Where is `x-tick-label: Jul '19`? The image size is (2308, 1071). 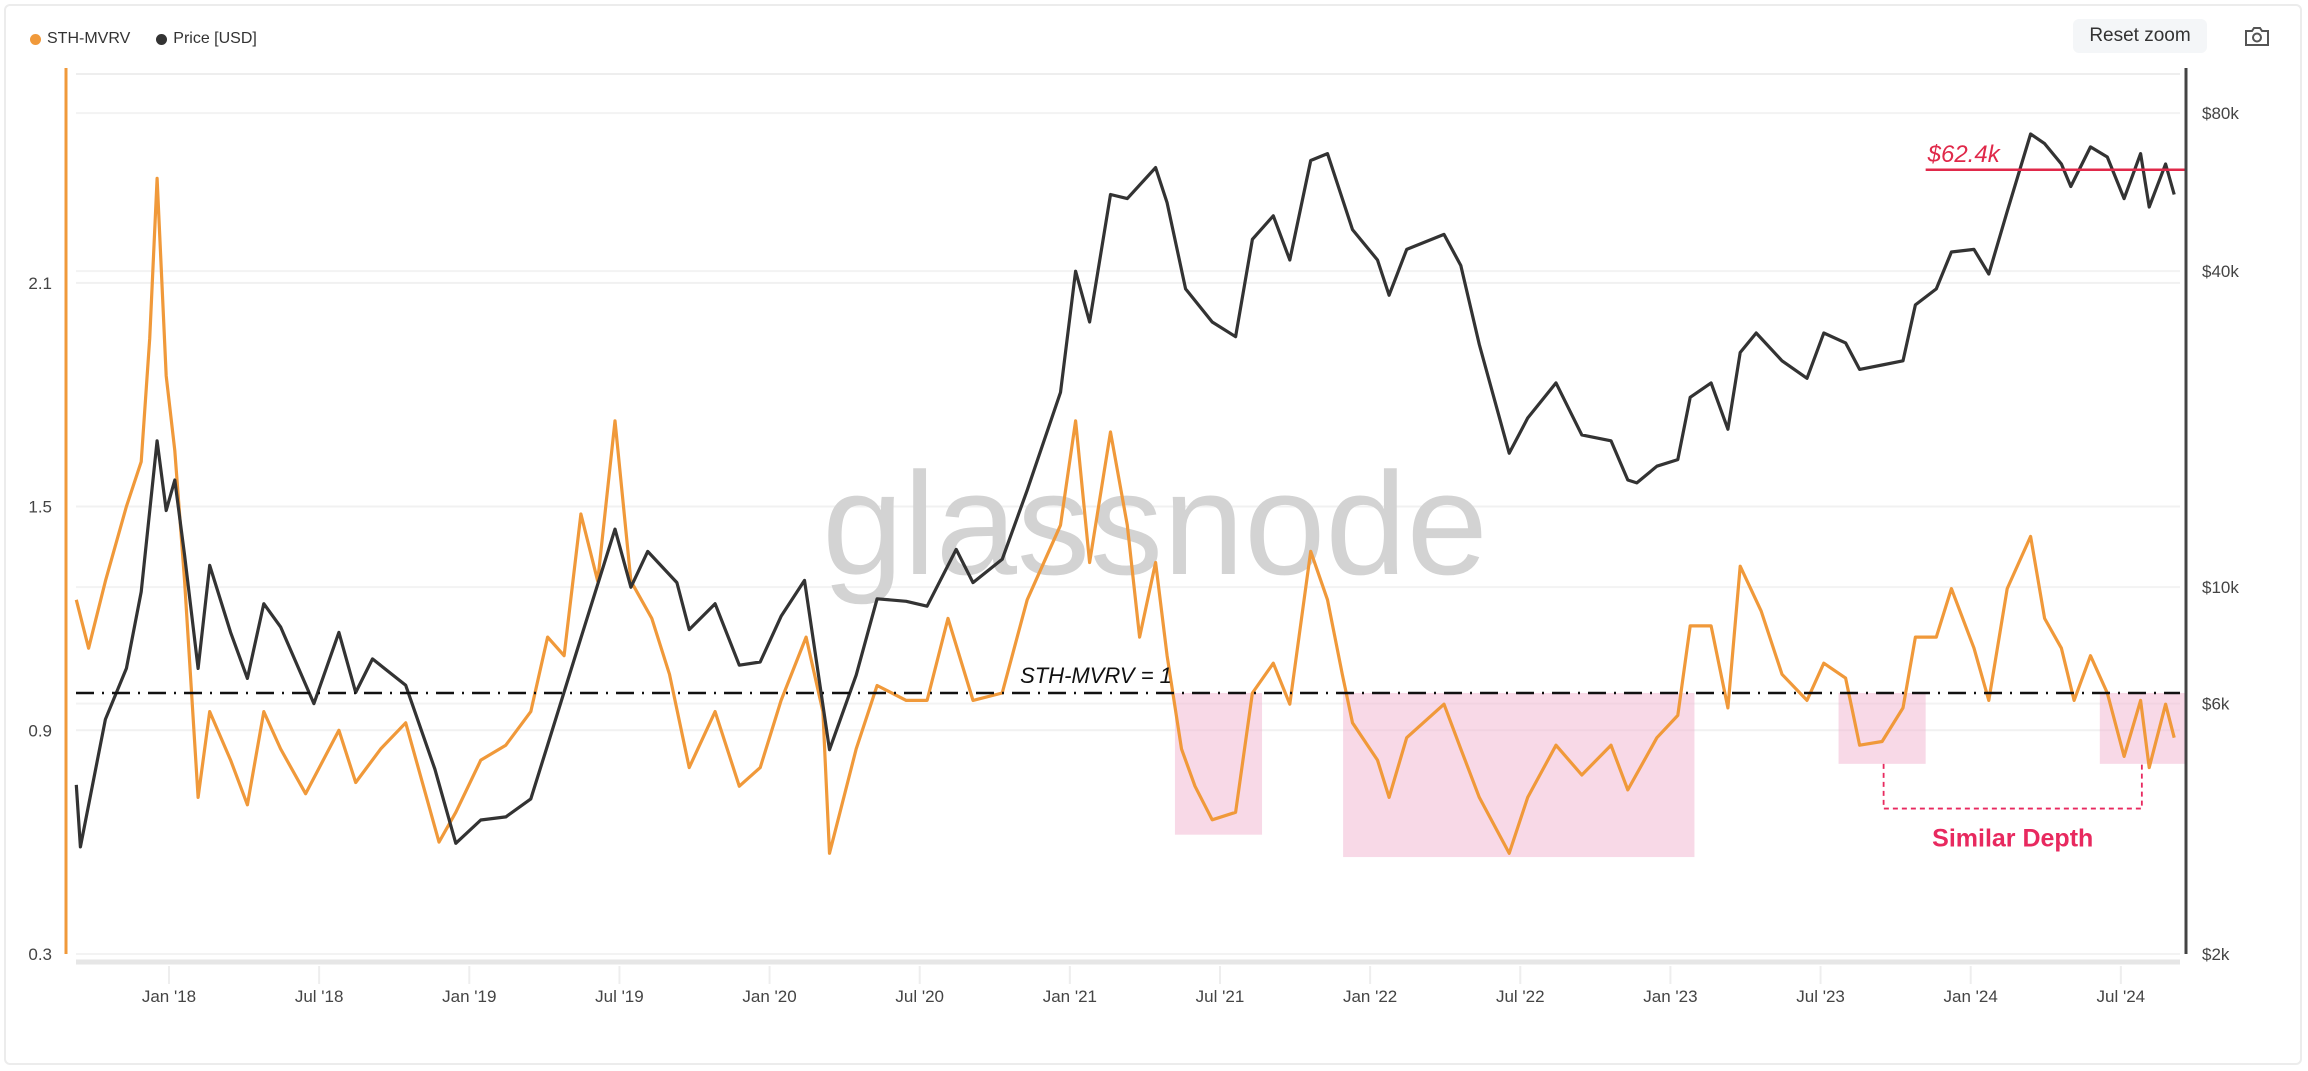 x-tick-label: Jul '19 is located at coordinates (619, 996).